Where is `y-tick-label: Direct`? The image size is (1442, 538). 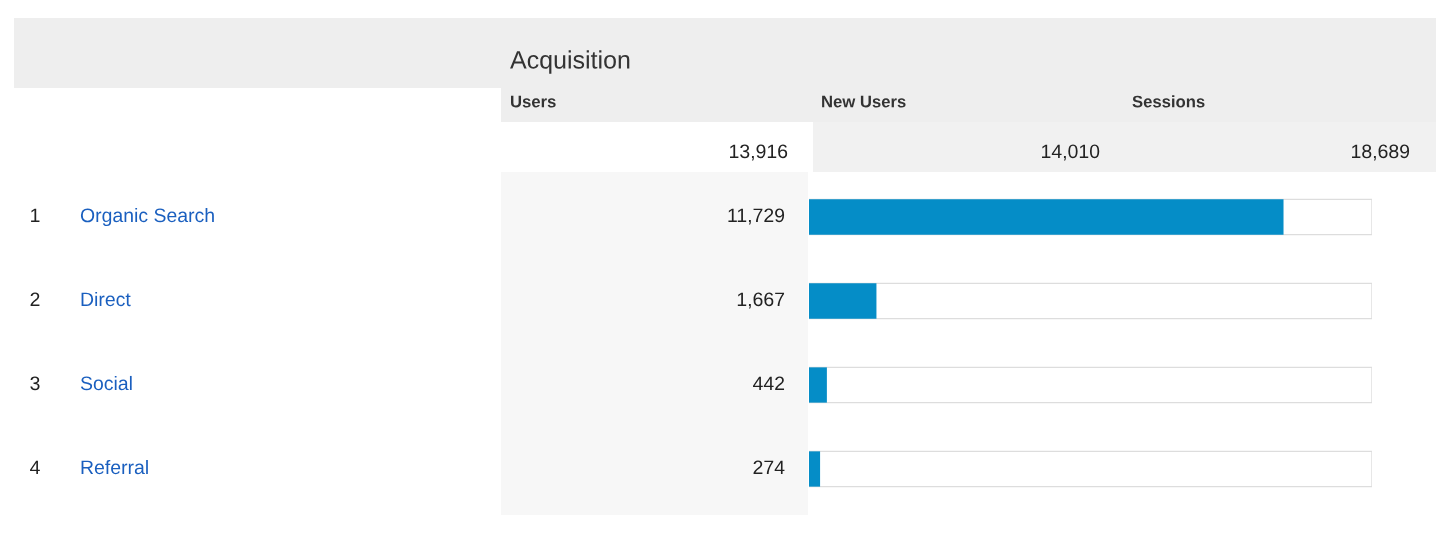
y-tick-label: Direct is located at coordinates (106, 299).